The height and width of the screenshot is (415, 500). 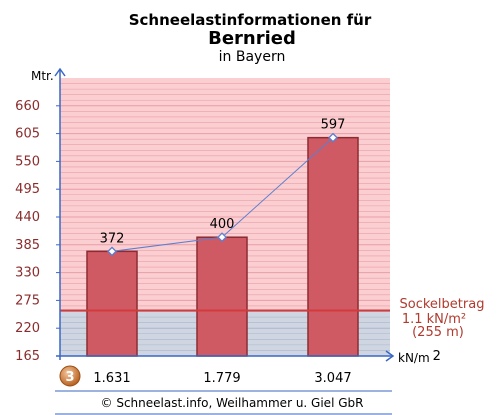 I want to click on snow-zone-badge, so click(x=70, y=376).